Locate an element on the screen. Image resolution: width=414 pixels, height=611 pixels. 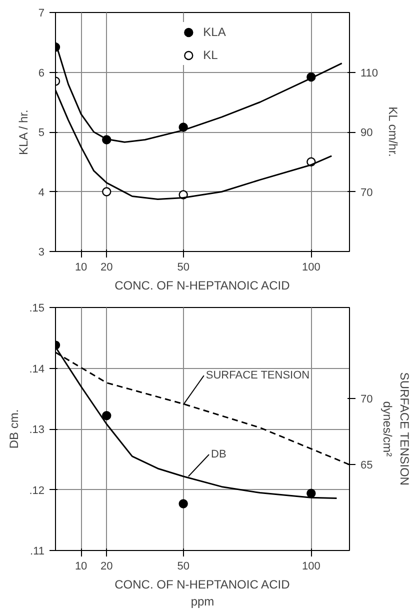
annotation: DB is located at coordinates (218, 454).